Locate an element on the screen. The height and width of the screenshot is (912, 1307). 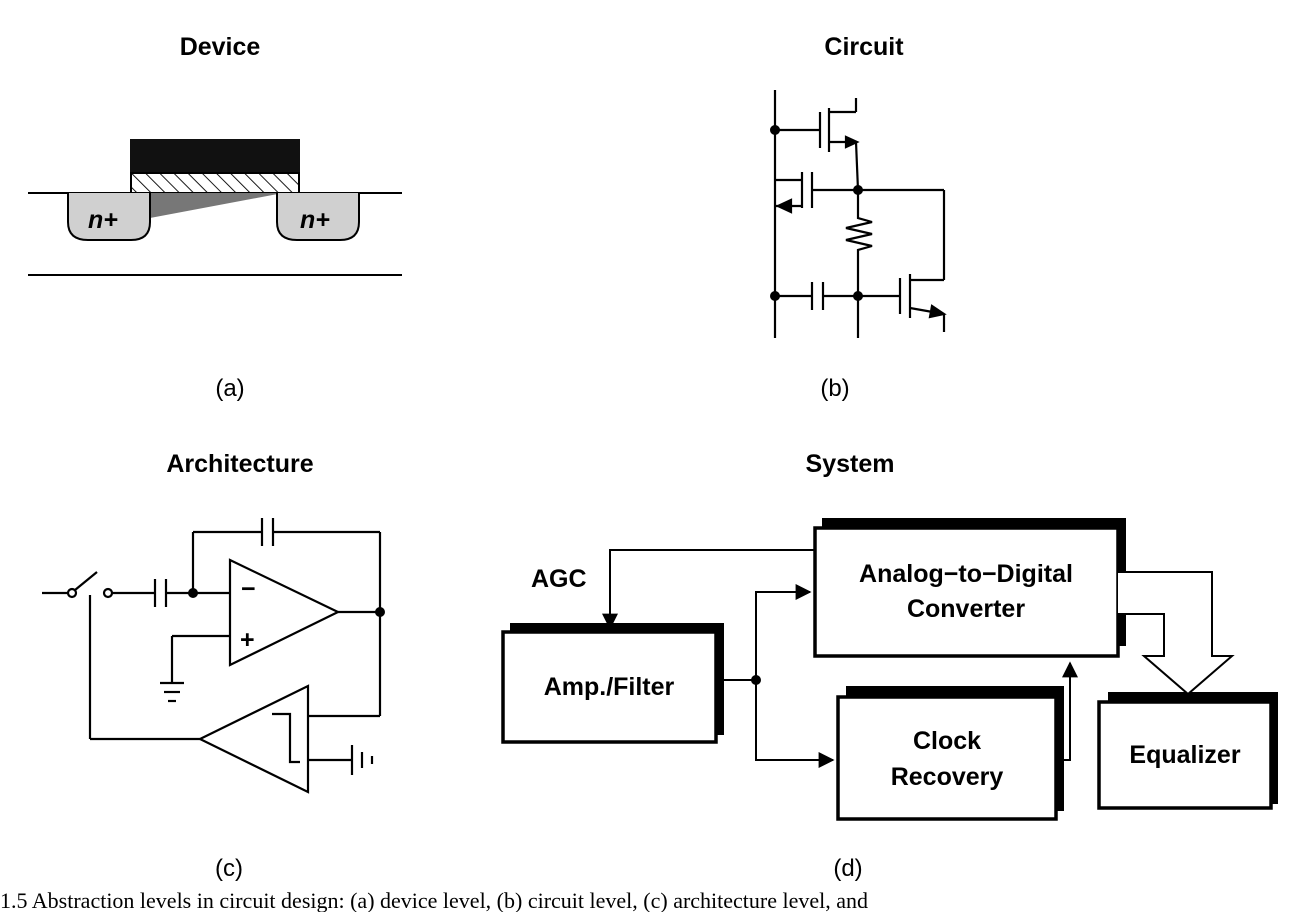
source-region is located at coordinates (109, 217).